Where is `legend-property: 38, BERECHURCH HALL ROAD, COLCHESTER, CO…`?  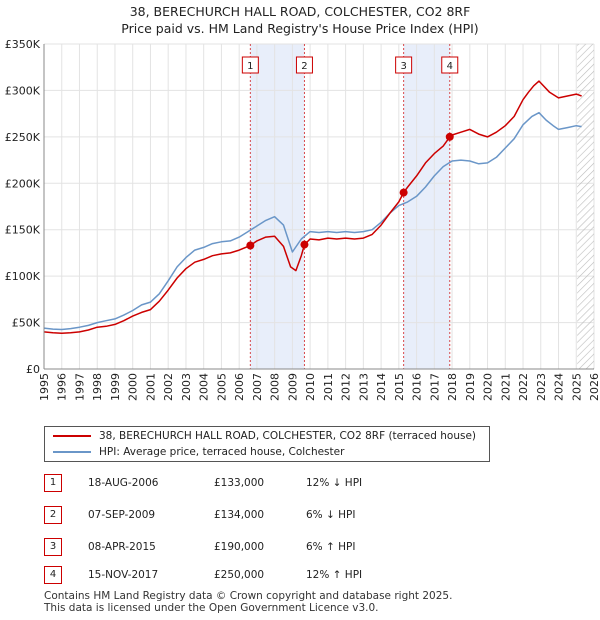
legend-property: 38, BERECHURCH HALL ROAD, COLCHESTER, CO… is located at coordinates (264, 436).